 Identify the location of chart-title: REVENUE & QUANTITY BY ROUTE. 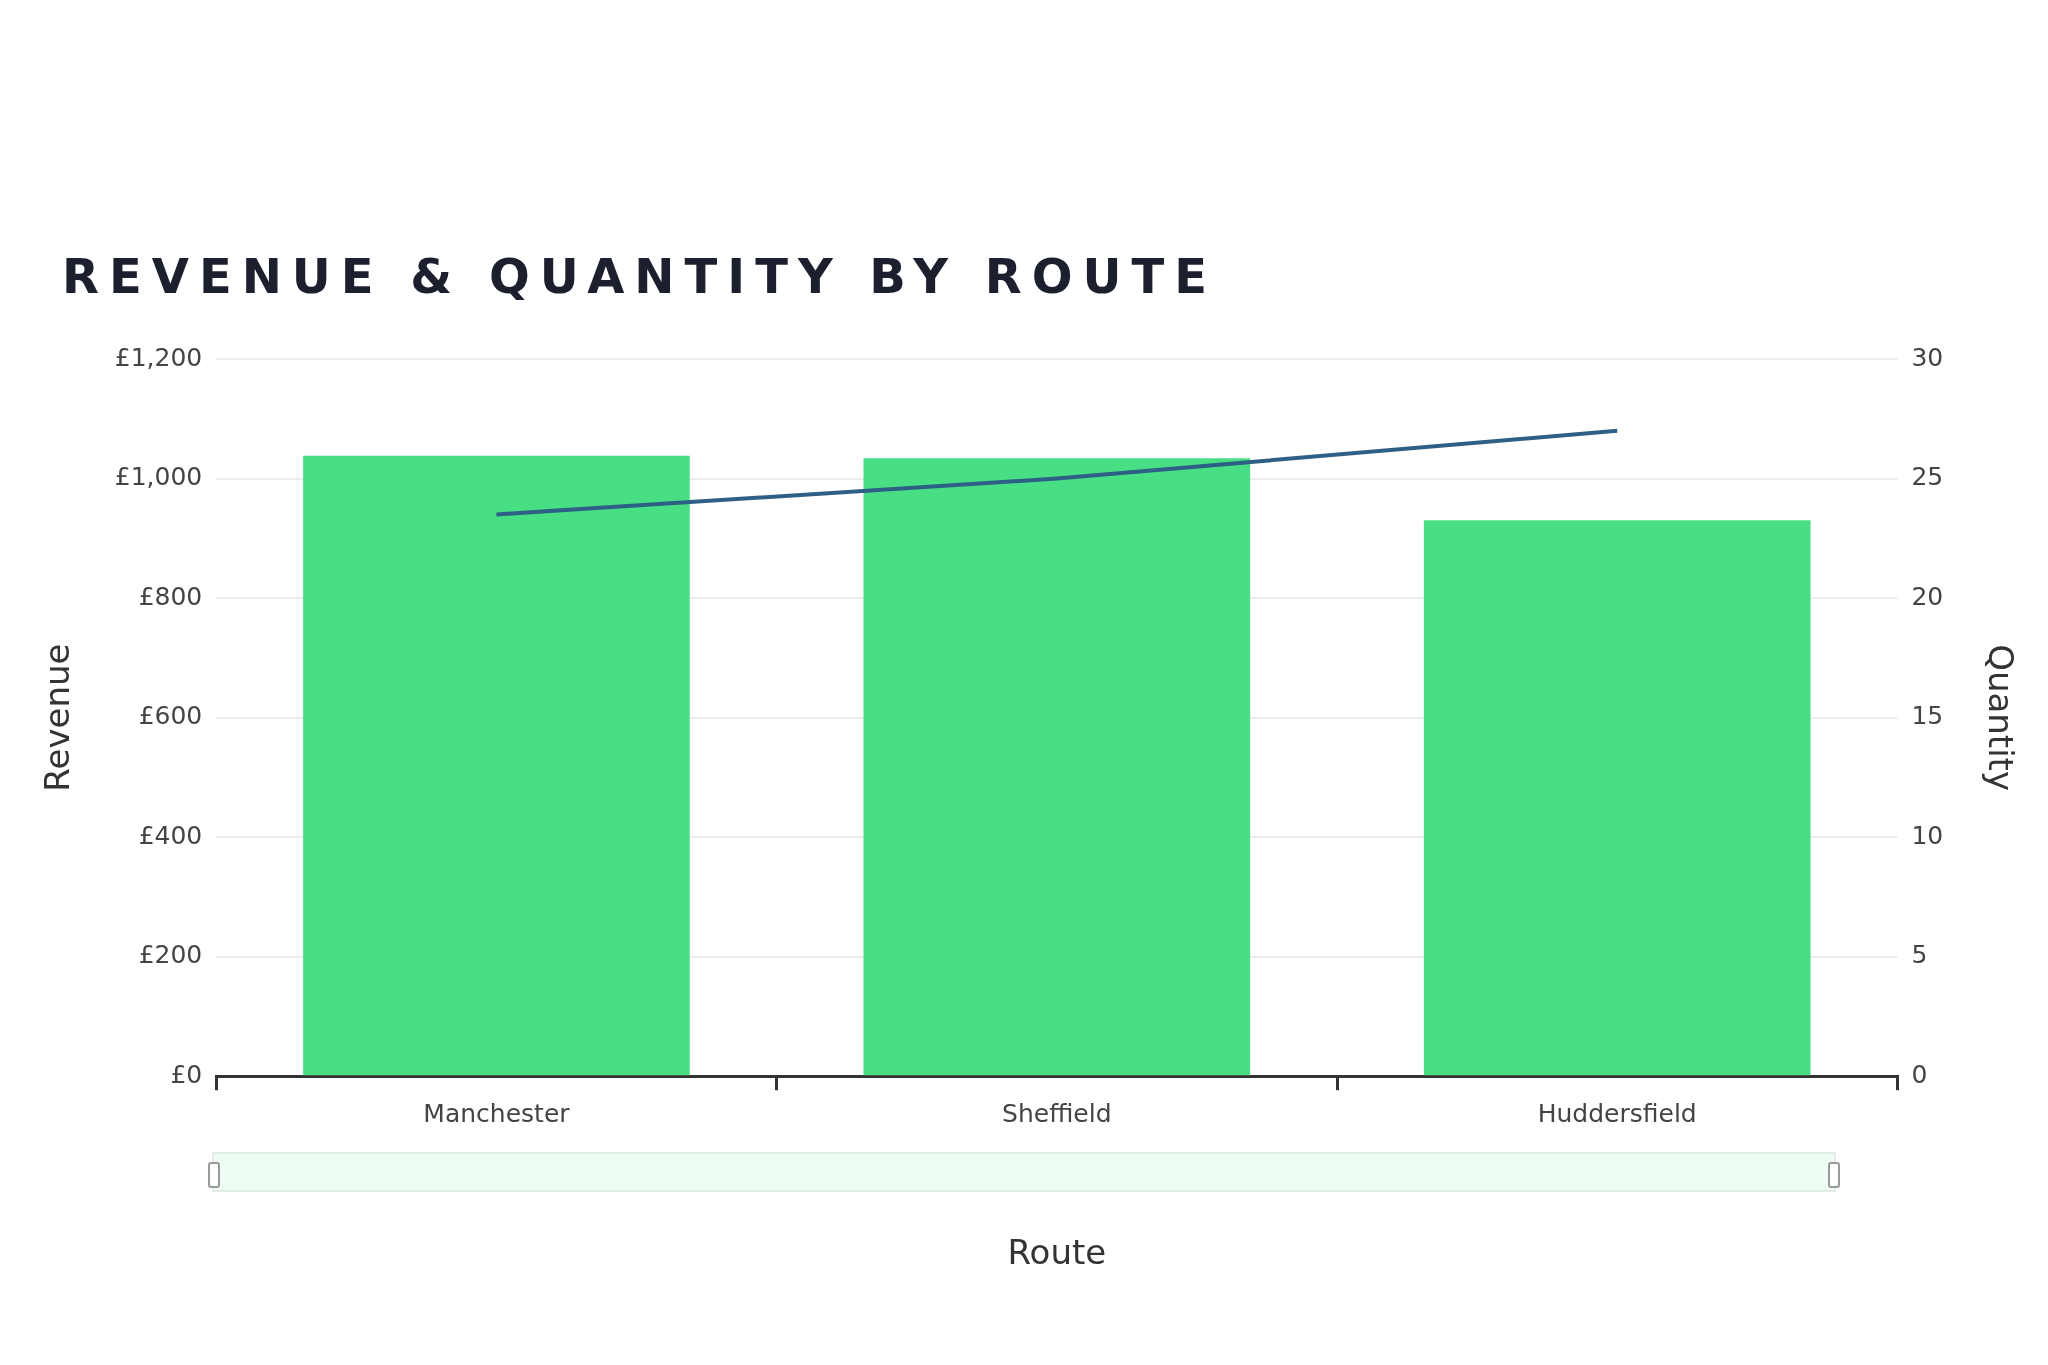
(640, 276).